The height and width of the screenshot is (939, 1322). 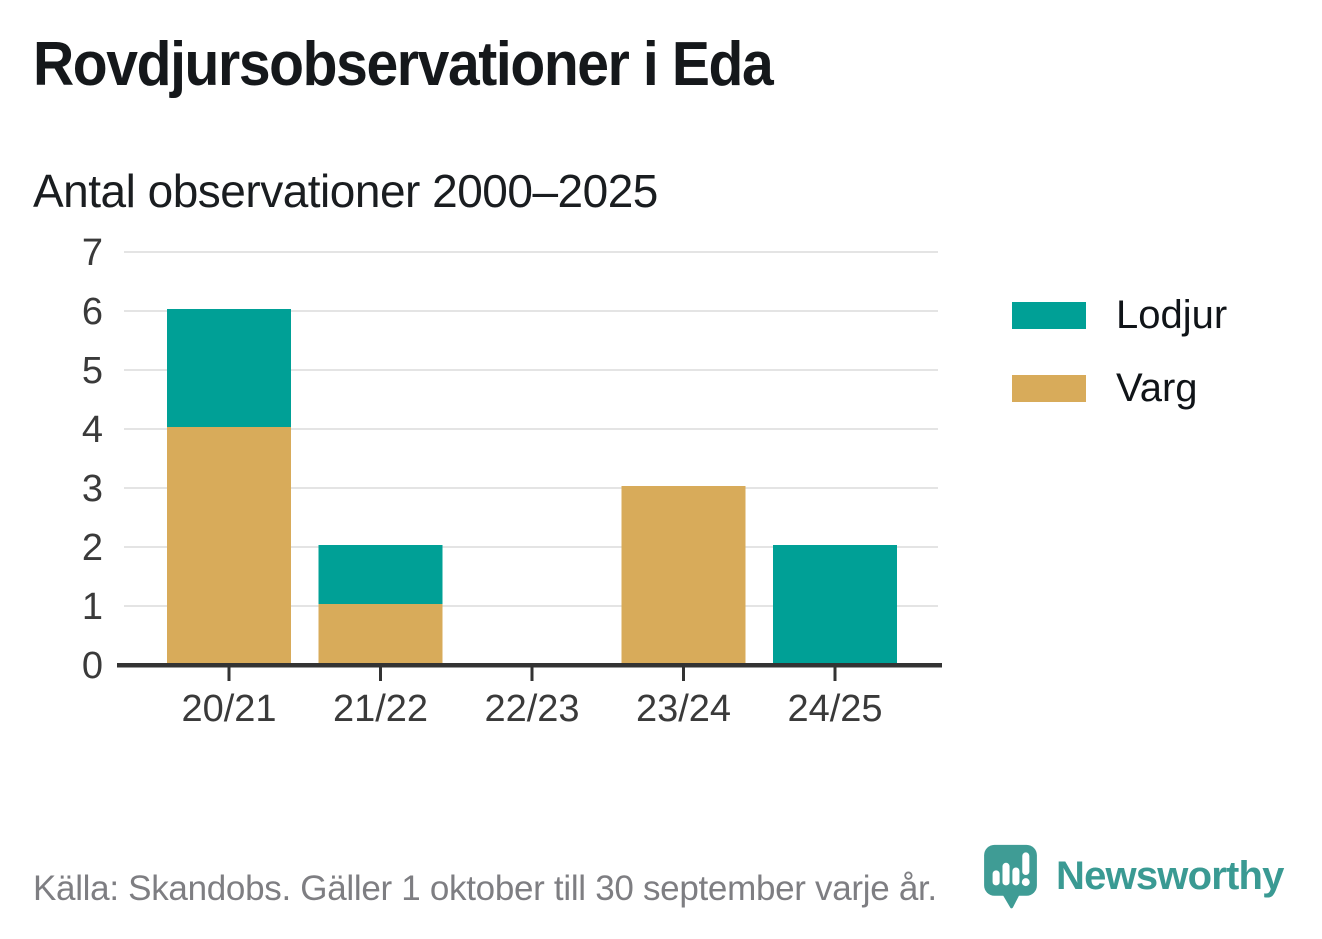 What do you see at coordinates (92, 371) in the screenshot?
I see `y-tick-label: 5` at bounding box center [92, 371].